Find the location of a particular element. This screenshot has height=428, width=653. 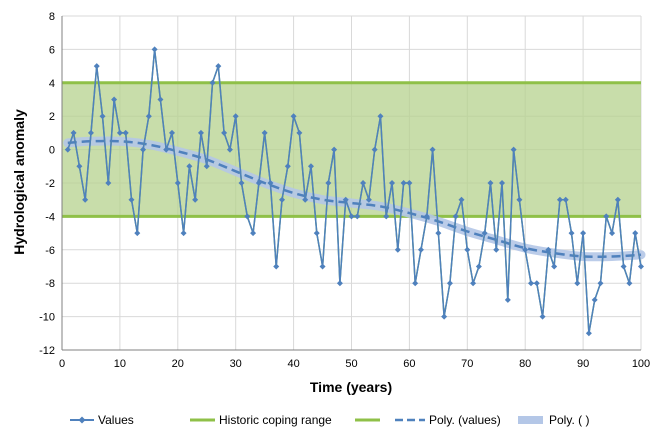

y-tick-label-8: 4 is located at coordinates (52, 84).